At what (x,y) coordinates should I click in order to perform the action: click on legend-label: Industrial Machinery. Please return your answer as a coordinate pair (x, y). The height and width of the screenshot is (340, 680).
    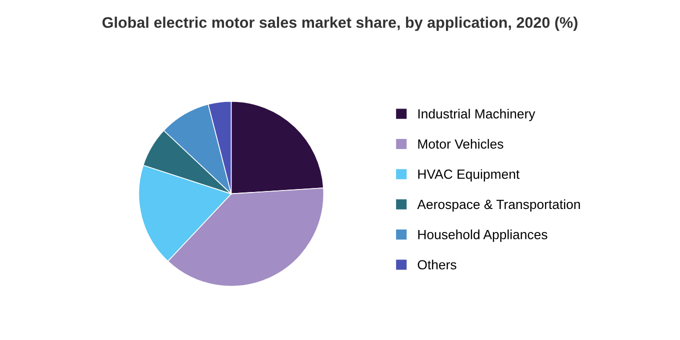
    Looking at the image, I should click on (477, 115).